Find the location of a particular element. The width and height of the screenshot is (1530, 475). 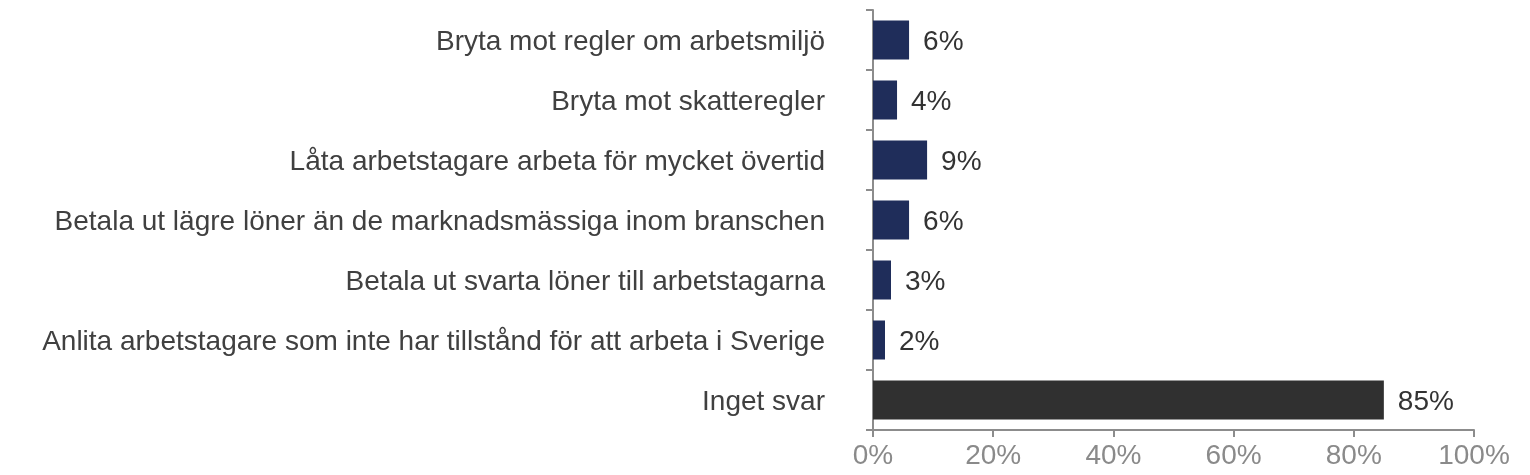

y-tick-label: Inget svar is located at coordinates (763, 400).